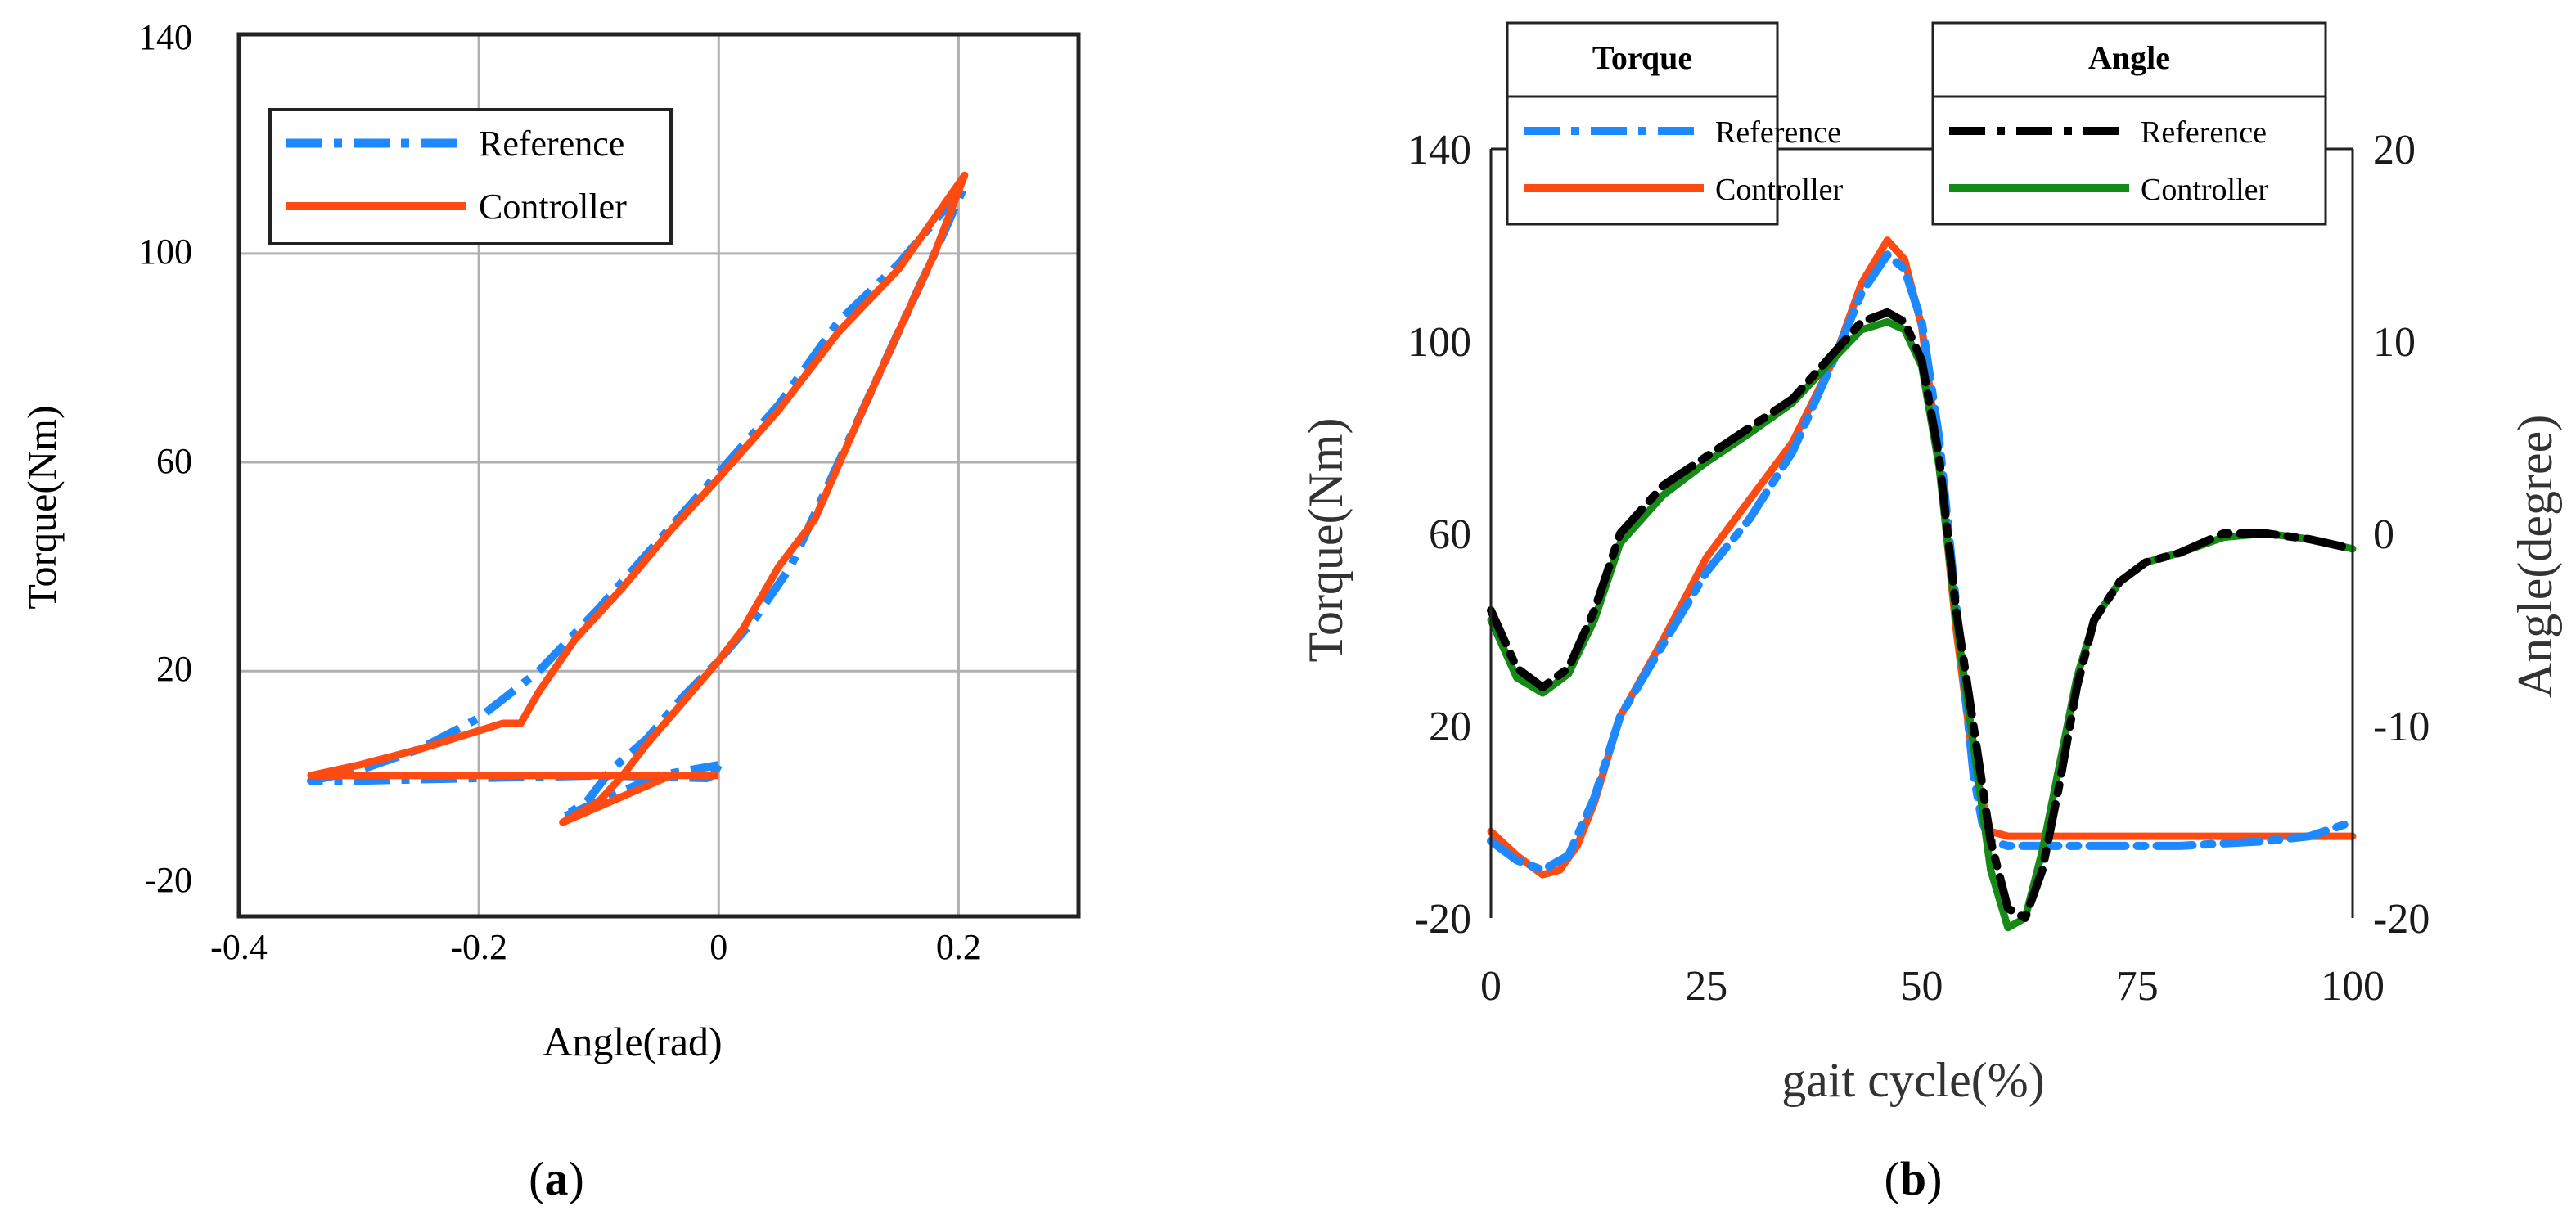 The image size is (2576, 1224). I want to click on panel-a-caption: (a), so click(556, 1178).